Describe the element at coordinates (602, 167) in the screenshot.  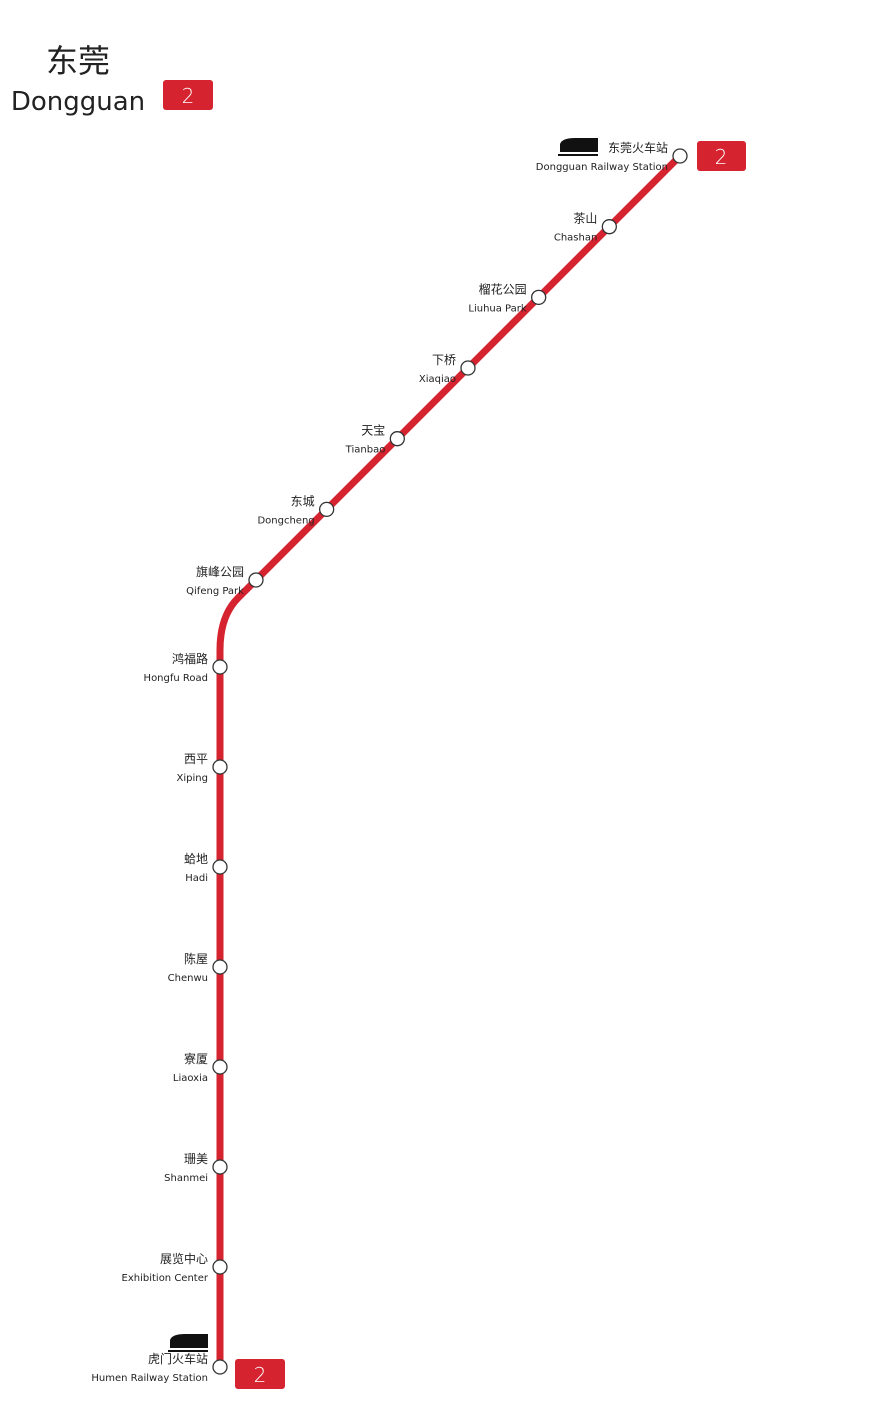
I see `station-en: Dongguan Railway Station` at that location.